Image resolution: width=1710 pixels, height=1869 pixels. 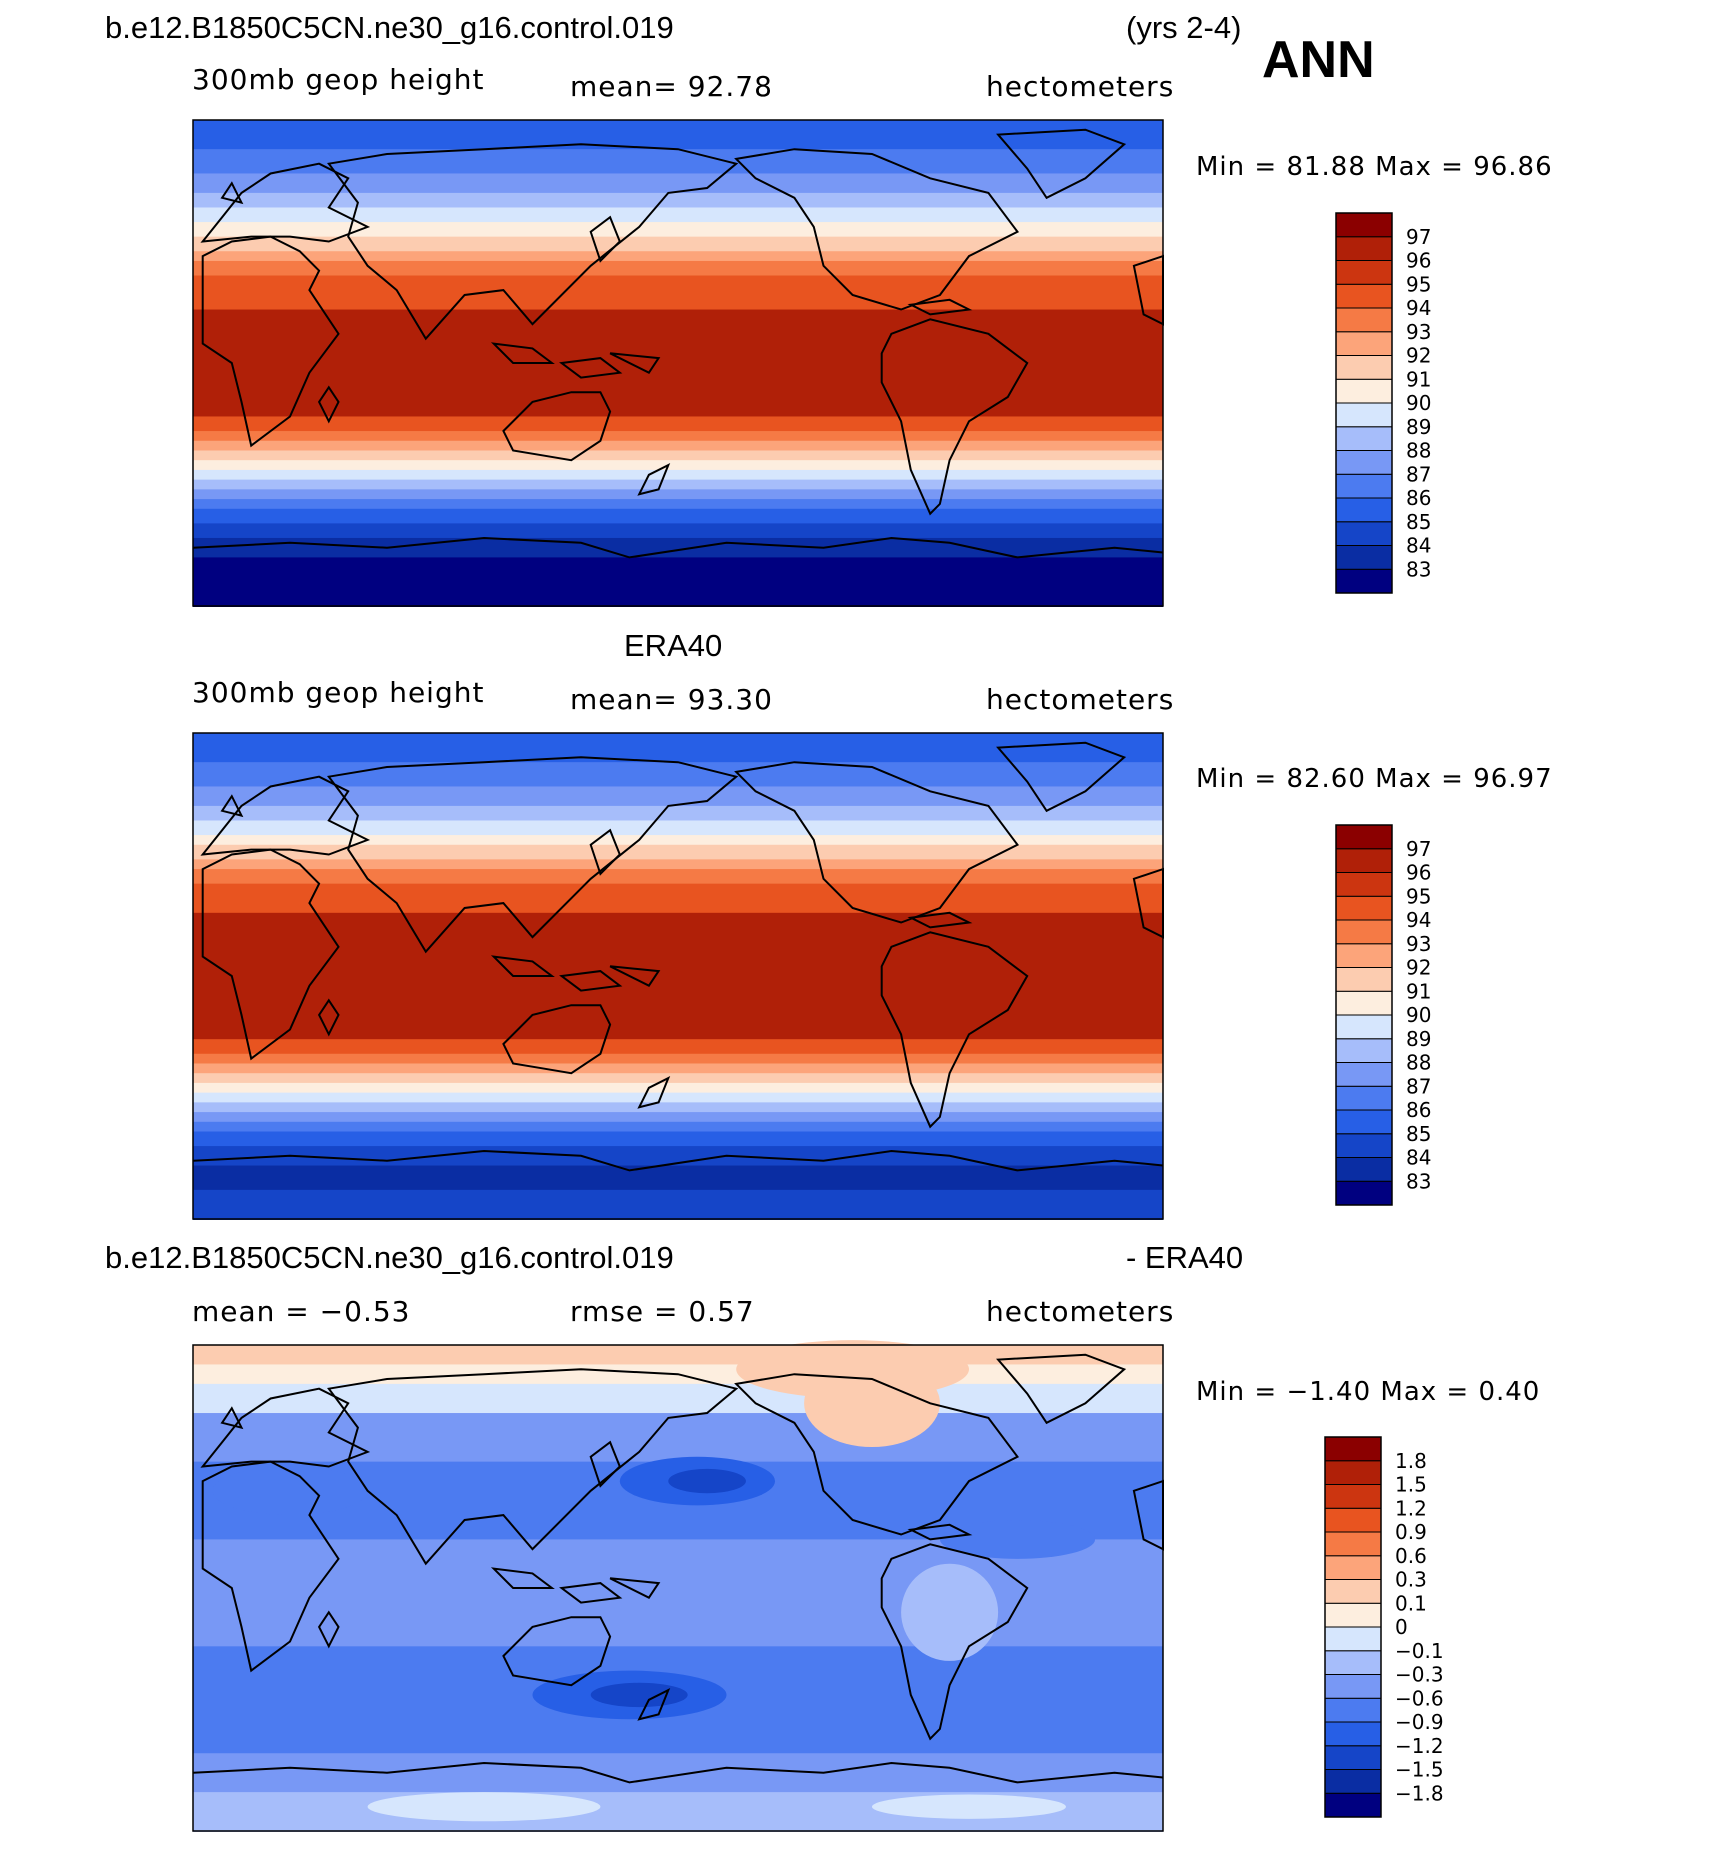 What do you see at coordinates (1419, 1793) in the screenshot?
I see `colorbar-tick-label: −1.8` at bounding box center [1419, 1793].